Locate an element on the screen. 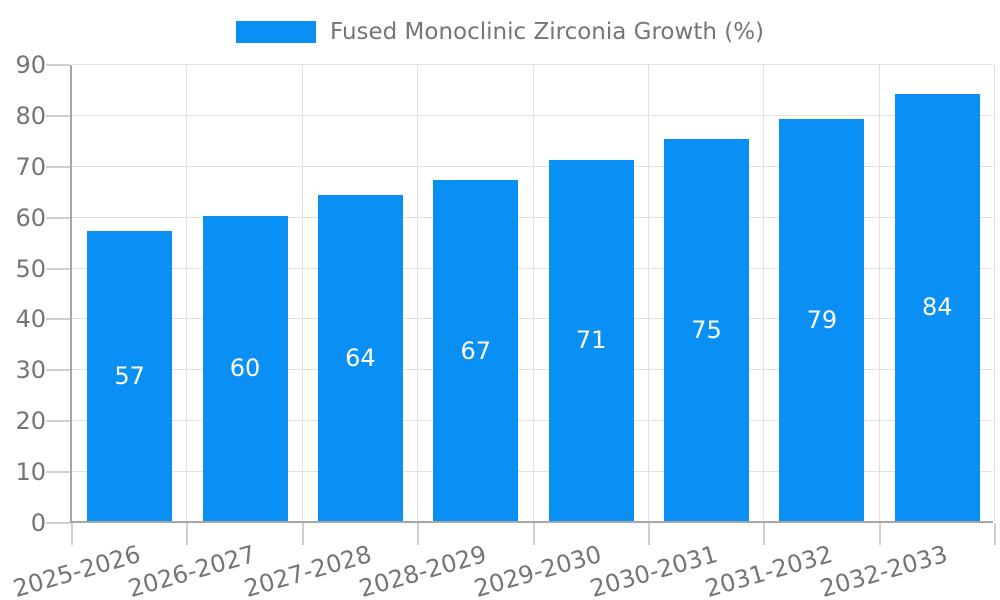  h-gridline is located at coordinates (532, 64).